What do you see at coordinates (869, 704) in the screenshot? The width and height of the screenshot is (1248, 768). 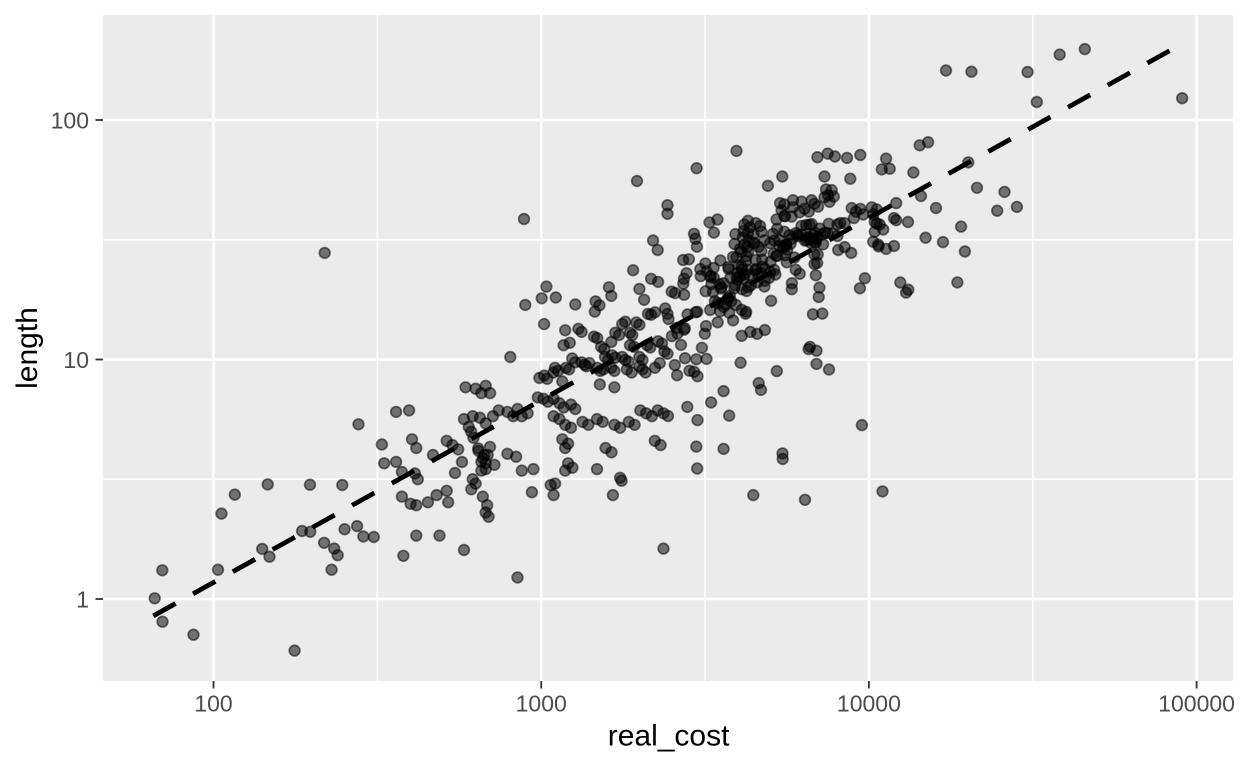 I see `svg-text: 10000` at bounding box center [869, 704].